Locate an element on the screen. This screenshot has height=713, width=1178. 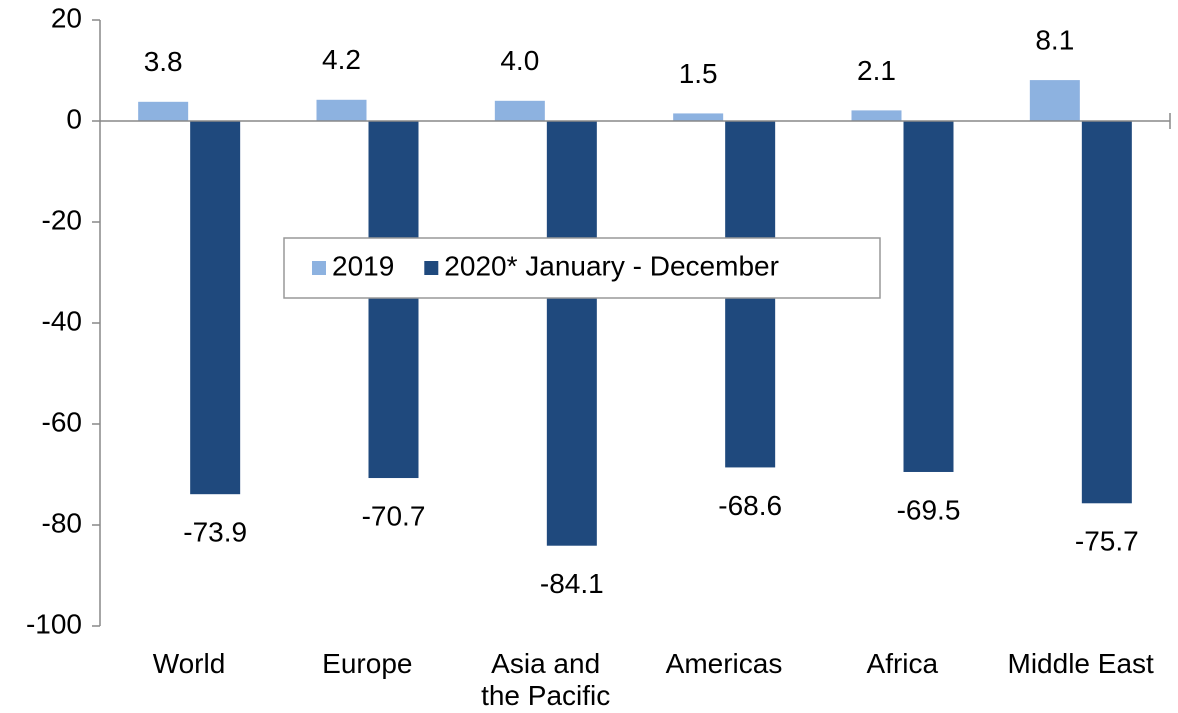
x-tick-label: Middle East is located at coordinates (1080, 663).